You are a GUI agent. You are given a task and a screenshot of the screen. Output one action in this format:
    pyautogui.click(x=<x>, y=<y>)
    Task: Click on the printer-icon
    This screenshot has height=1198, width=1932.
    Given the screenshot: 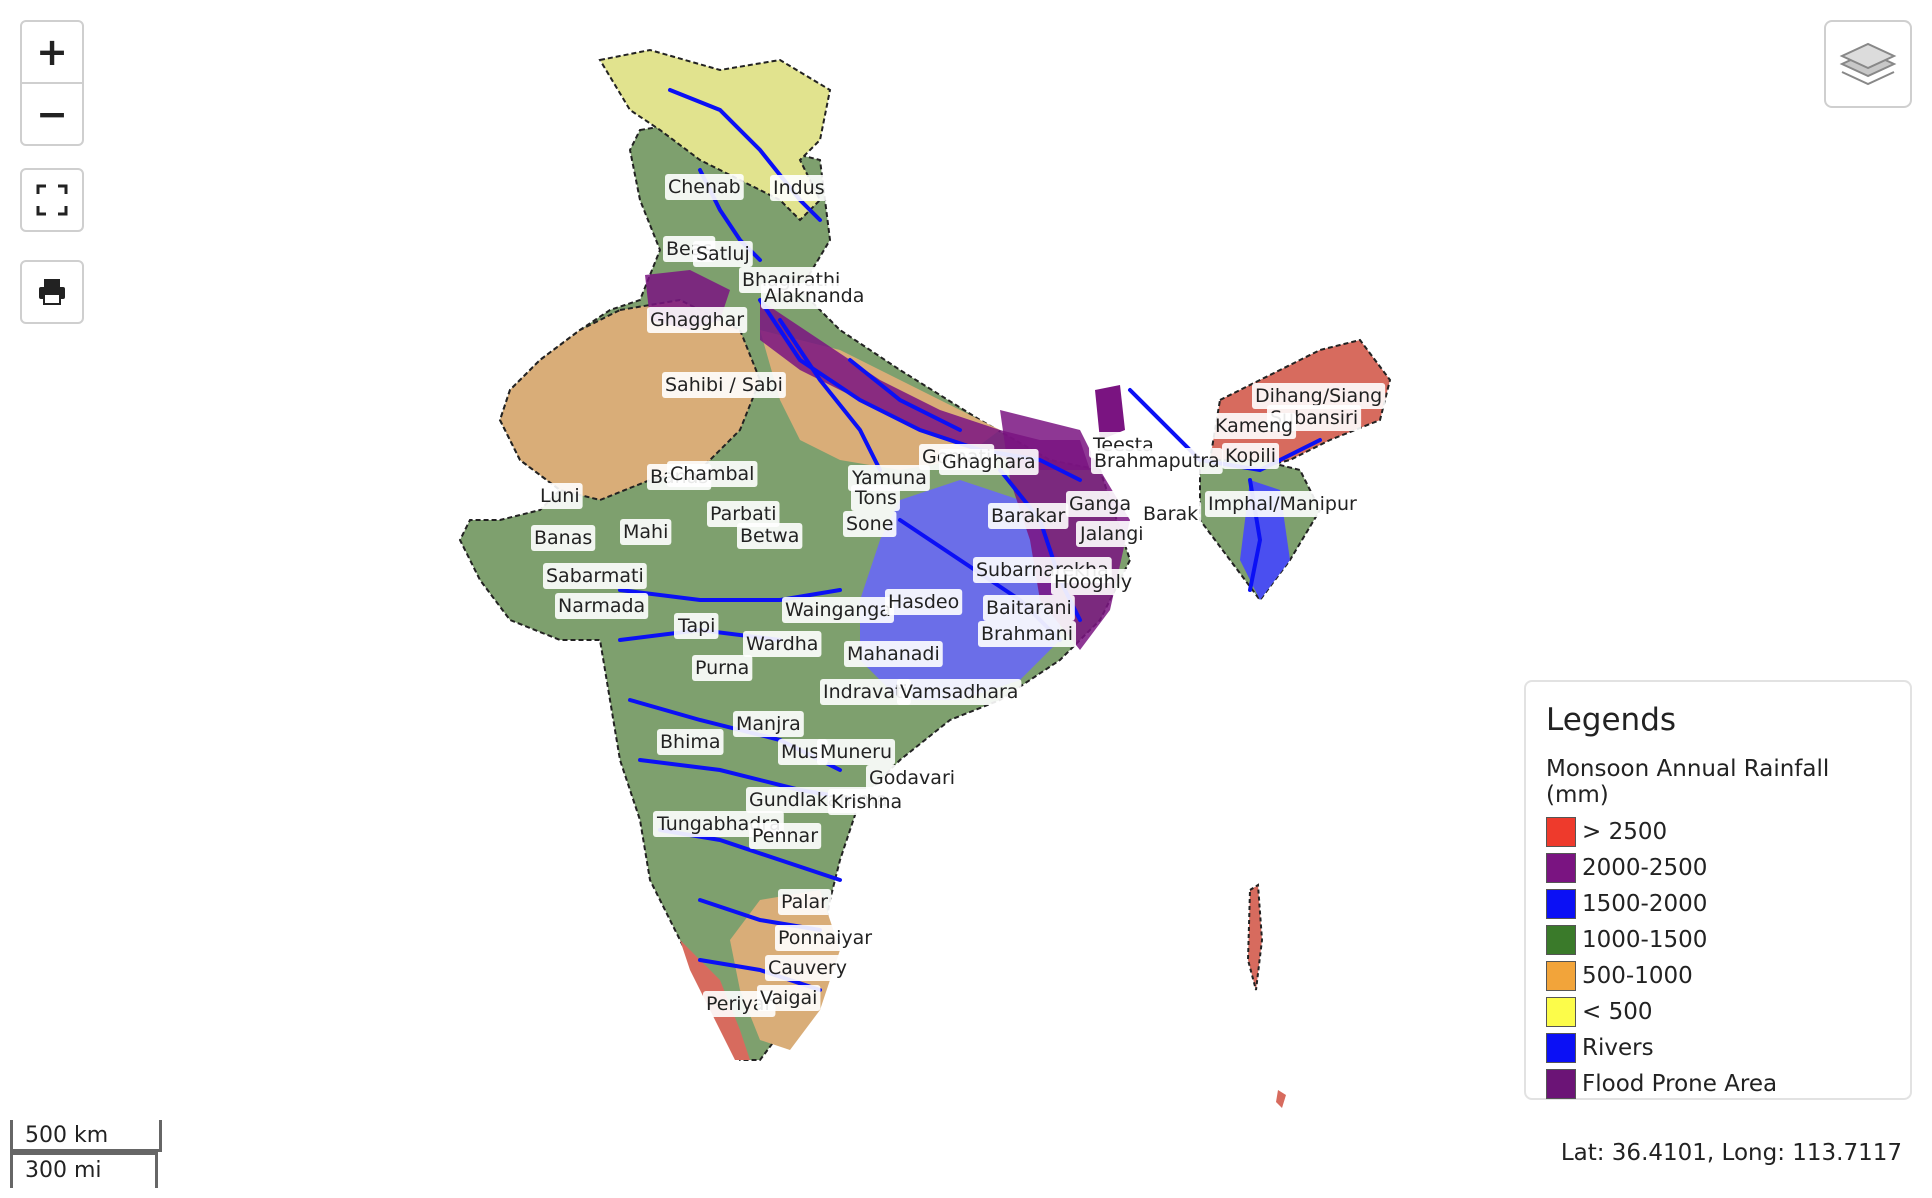 What is the action you would take?
    pyautogui.click(x=52, y=292)
    